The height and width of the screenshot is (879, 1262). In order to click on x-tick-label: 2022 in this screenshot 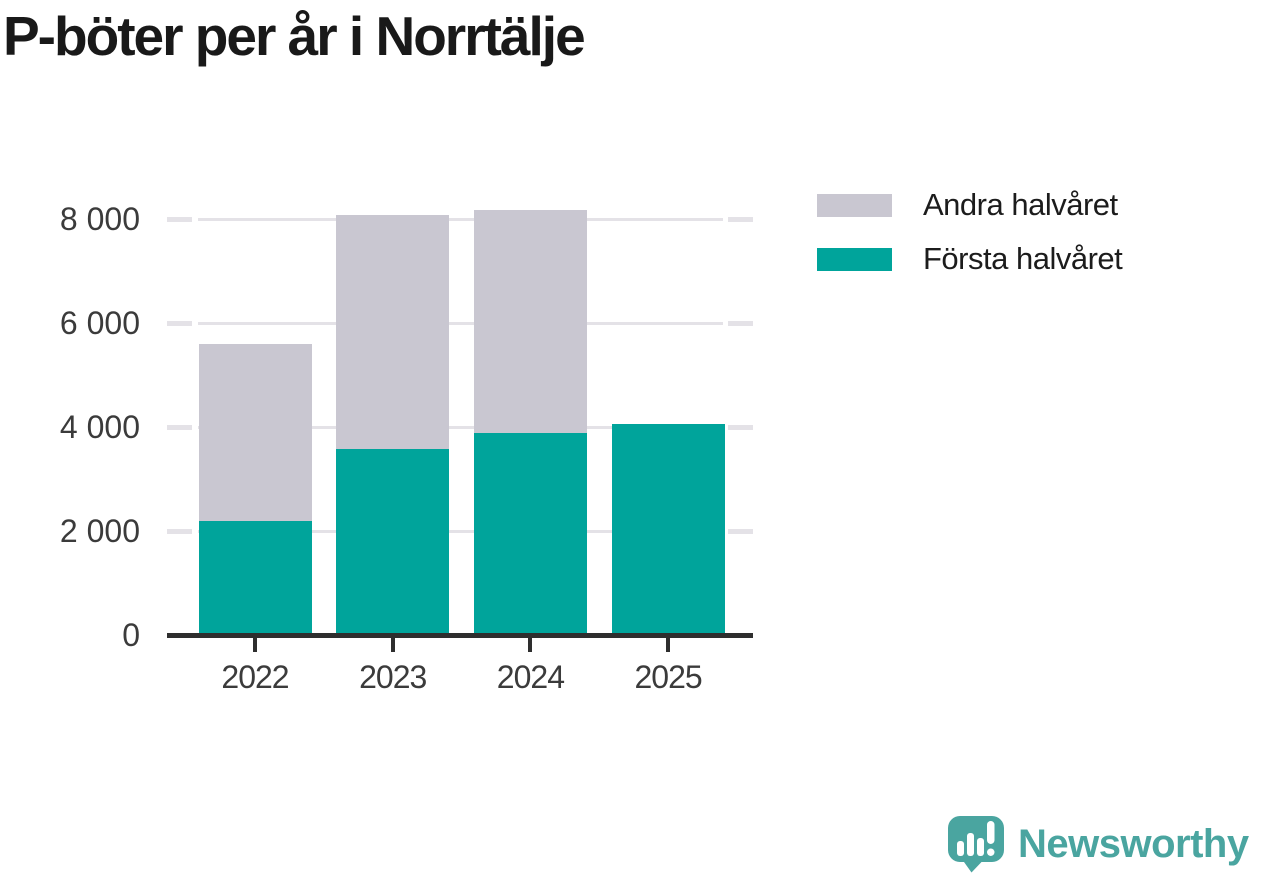, I will do `click(255, 677)`.